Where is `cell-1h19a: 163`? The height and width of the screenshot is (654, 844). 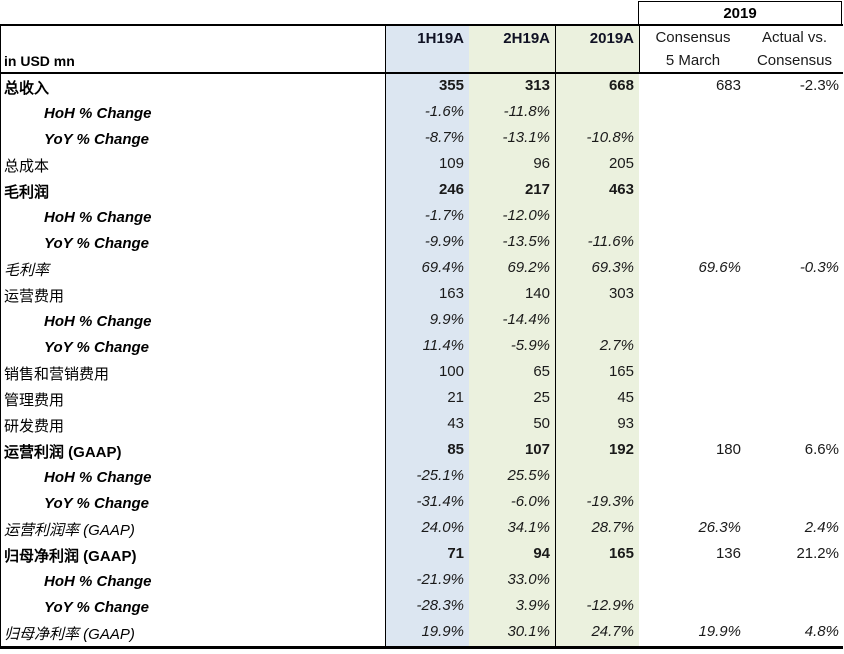
cell-1h19a: 163 is located at coordinates (427, 295).